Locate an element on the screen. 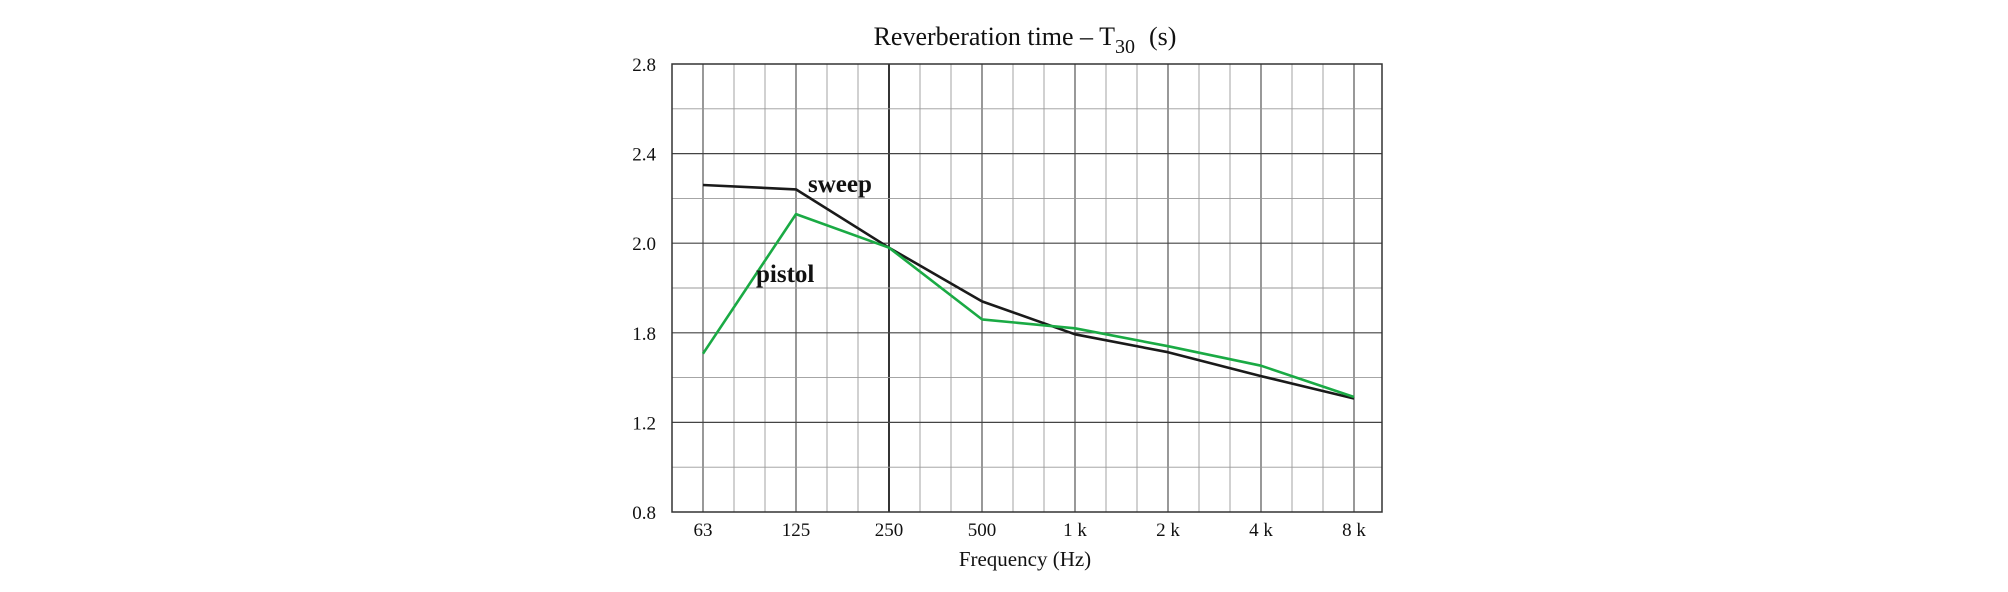 The height and width of the screenshot is (592, 2008). chart-title-suffix: (s) is located at coordinates (1162, 36).